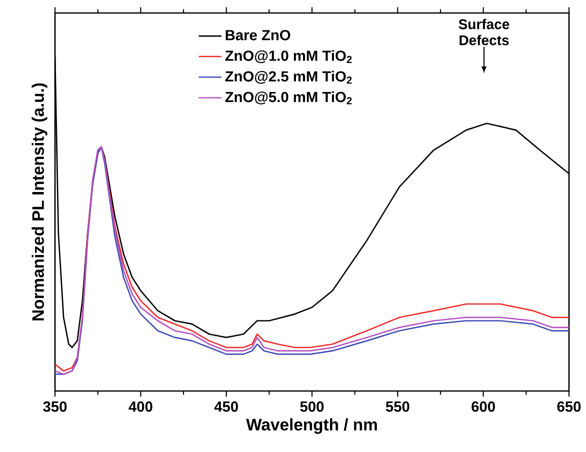  I want to click on x-tick-label: 450, so click(226, 406).